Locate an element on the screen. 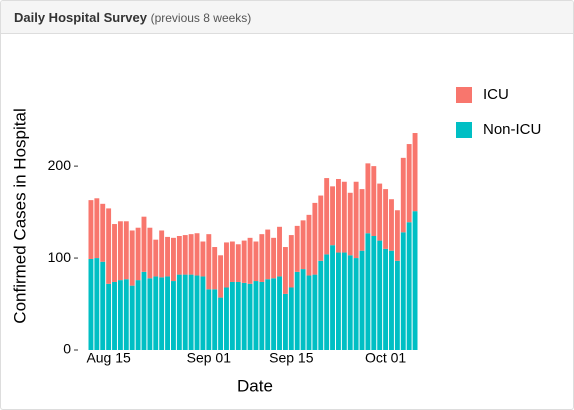 This screenshot has height=410, width=574. y-axis-label: Confirmed Cases in Hospital is located at coordinates (19, 215).